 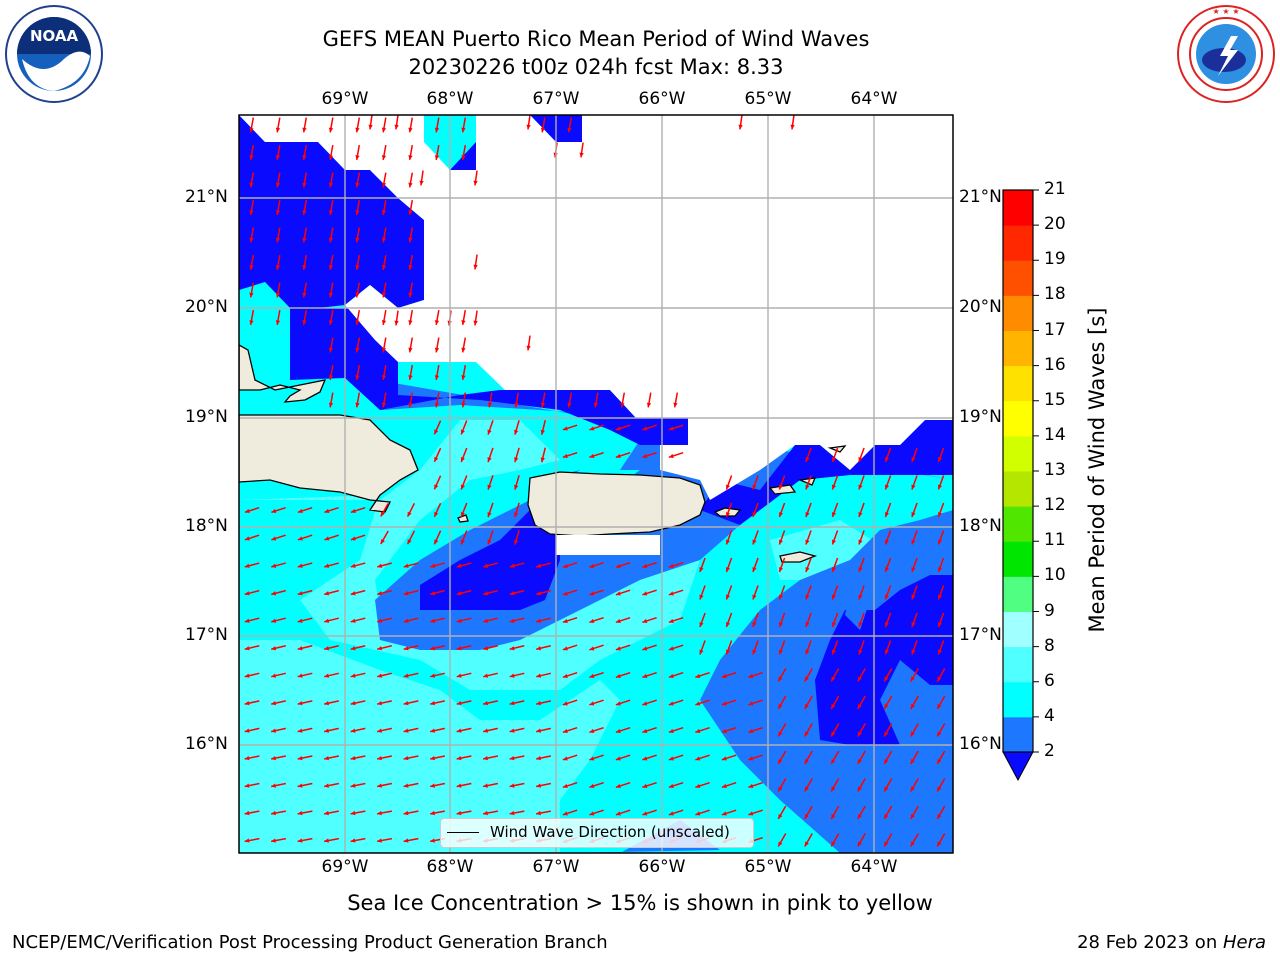 What do you see at coordinates (980, 526) in the screenshot?
I see `lat-label-right-18: 18°N` at bounding box center [980, 526].